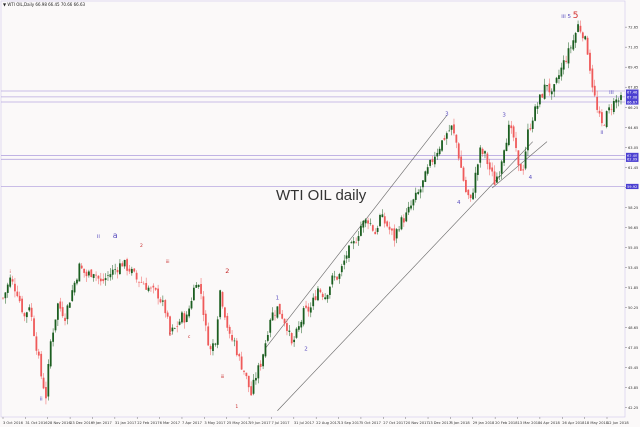 The width and height of the screenshot is (640, 427). What do you see at coordinates (633, 328) in the screenshot?
I see `y-tick-label: 48.65` at bounding box center [633, 328].